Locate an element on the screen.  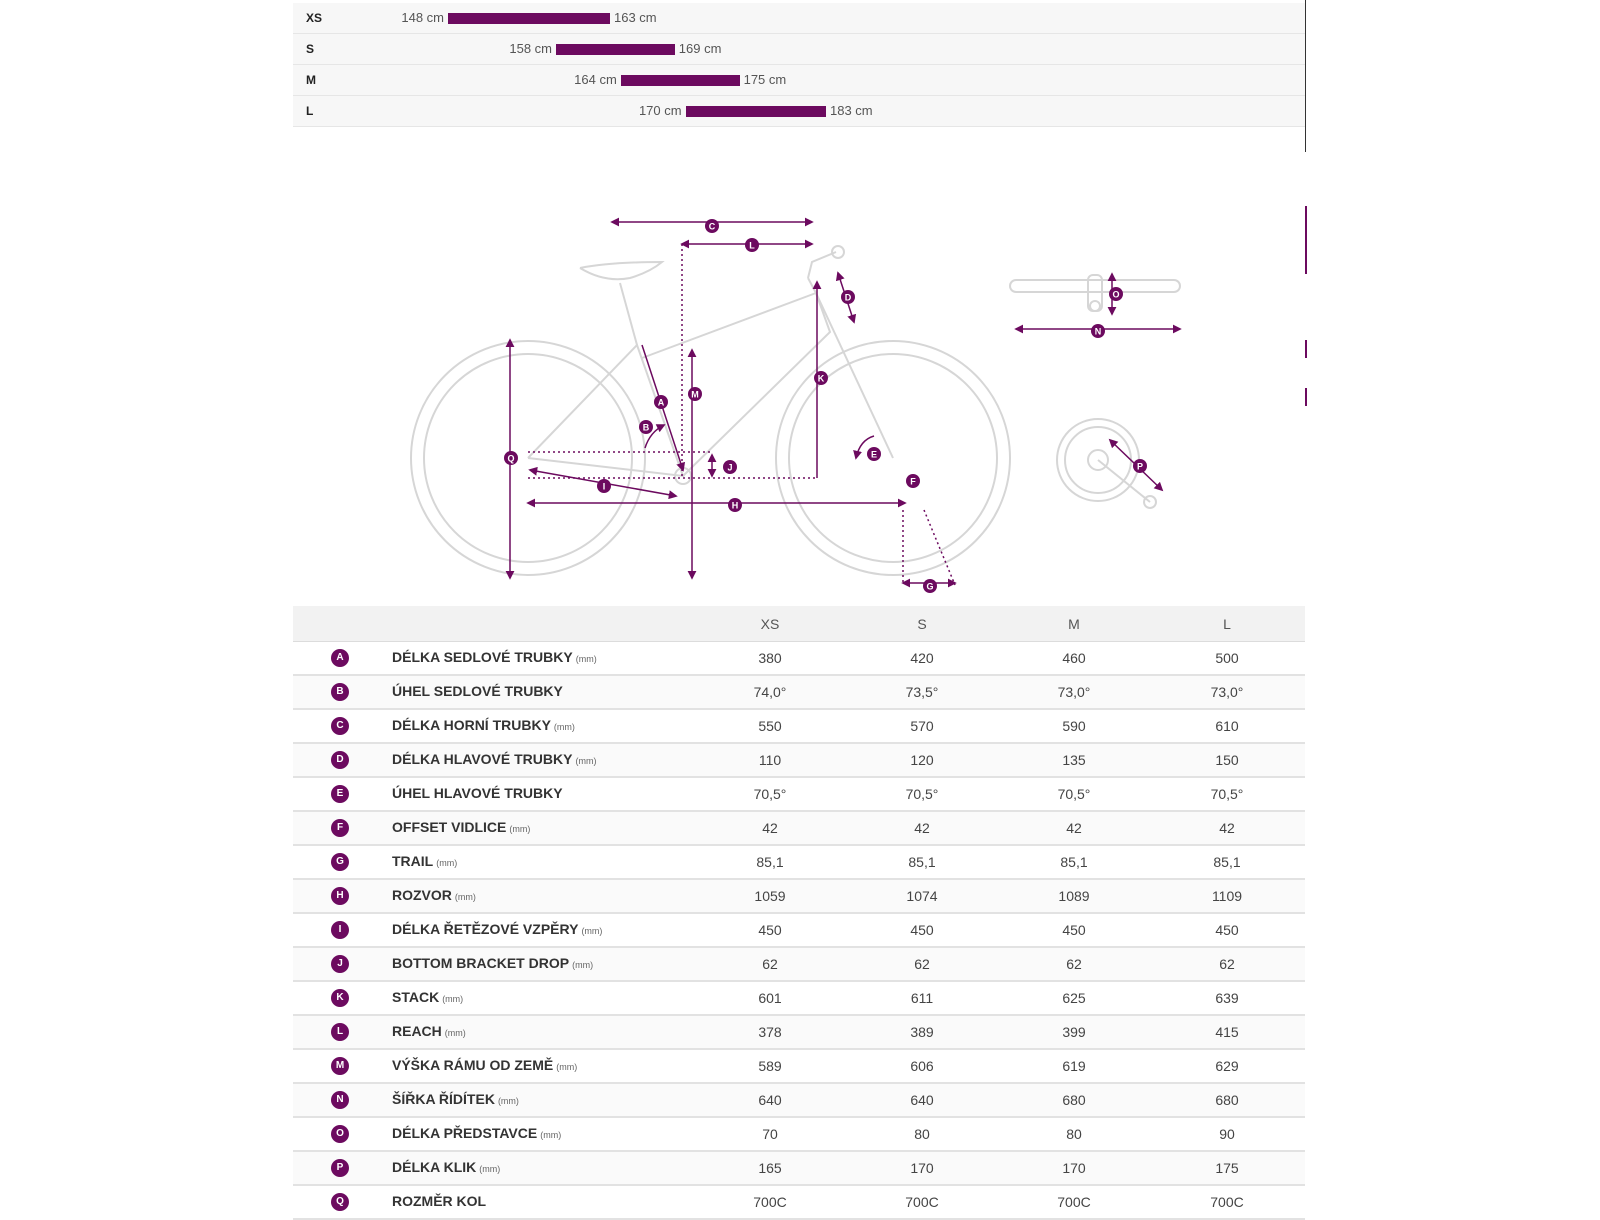
parameter-label: ŠÍŘKA ŘÍDÍTEK is located at coordinates (443, 1099).